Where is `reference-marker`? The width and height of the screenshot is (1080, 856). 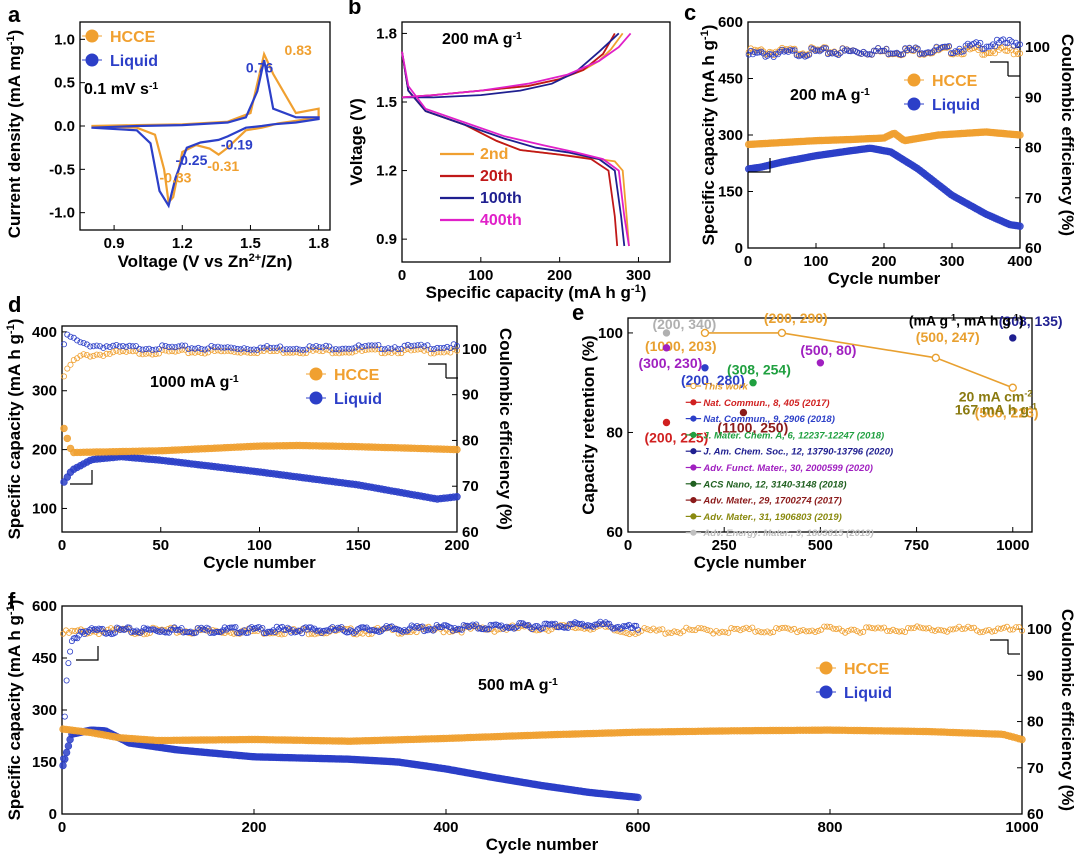
reference-marker is located at coordinates (666, 348).